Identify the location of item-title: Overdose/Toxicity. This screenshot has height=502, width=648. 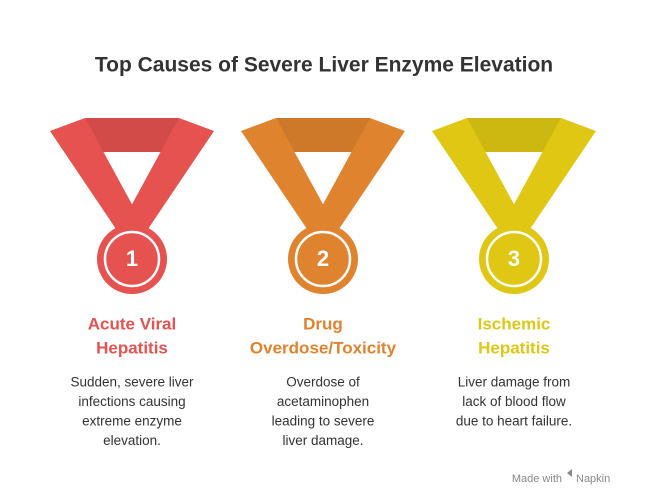
(323, 347).